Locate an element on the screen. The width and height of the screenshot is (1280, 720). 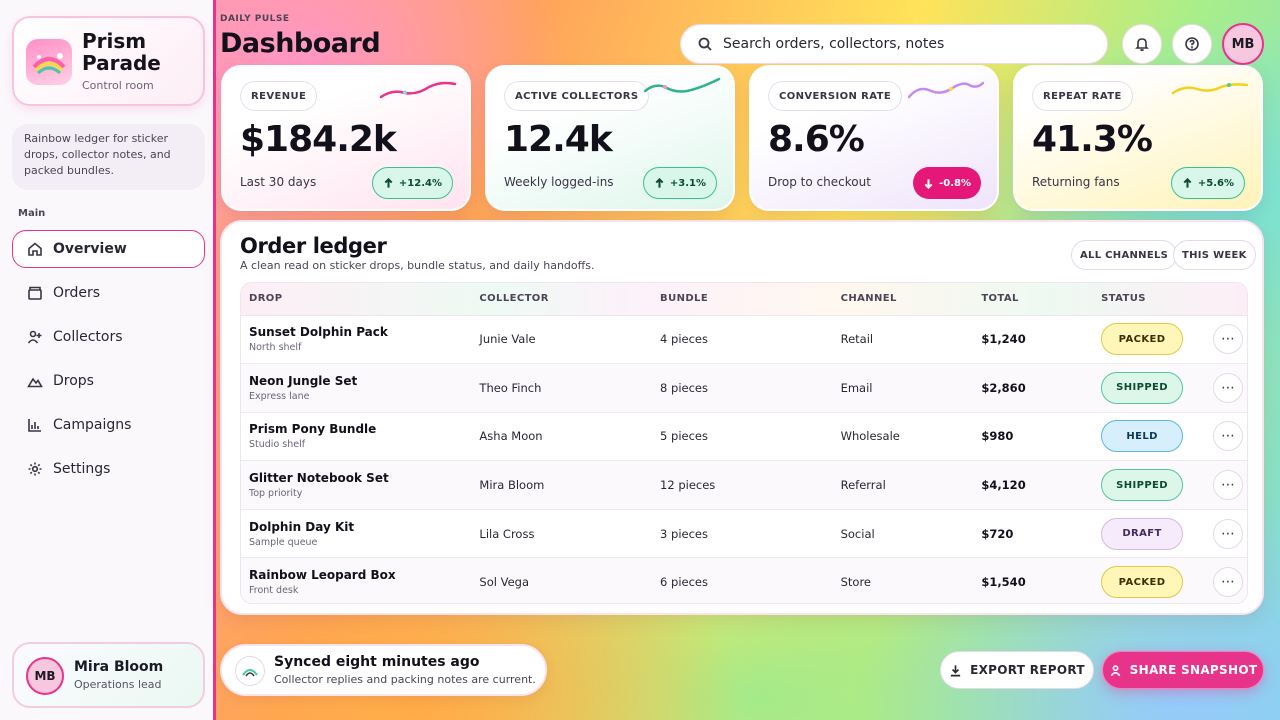
sidebar-item-collectors: Collectors is located at coordinates (108, 337).